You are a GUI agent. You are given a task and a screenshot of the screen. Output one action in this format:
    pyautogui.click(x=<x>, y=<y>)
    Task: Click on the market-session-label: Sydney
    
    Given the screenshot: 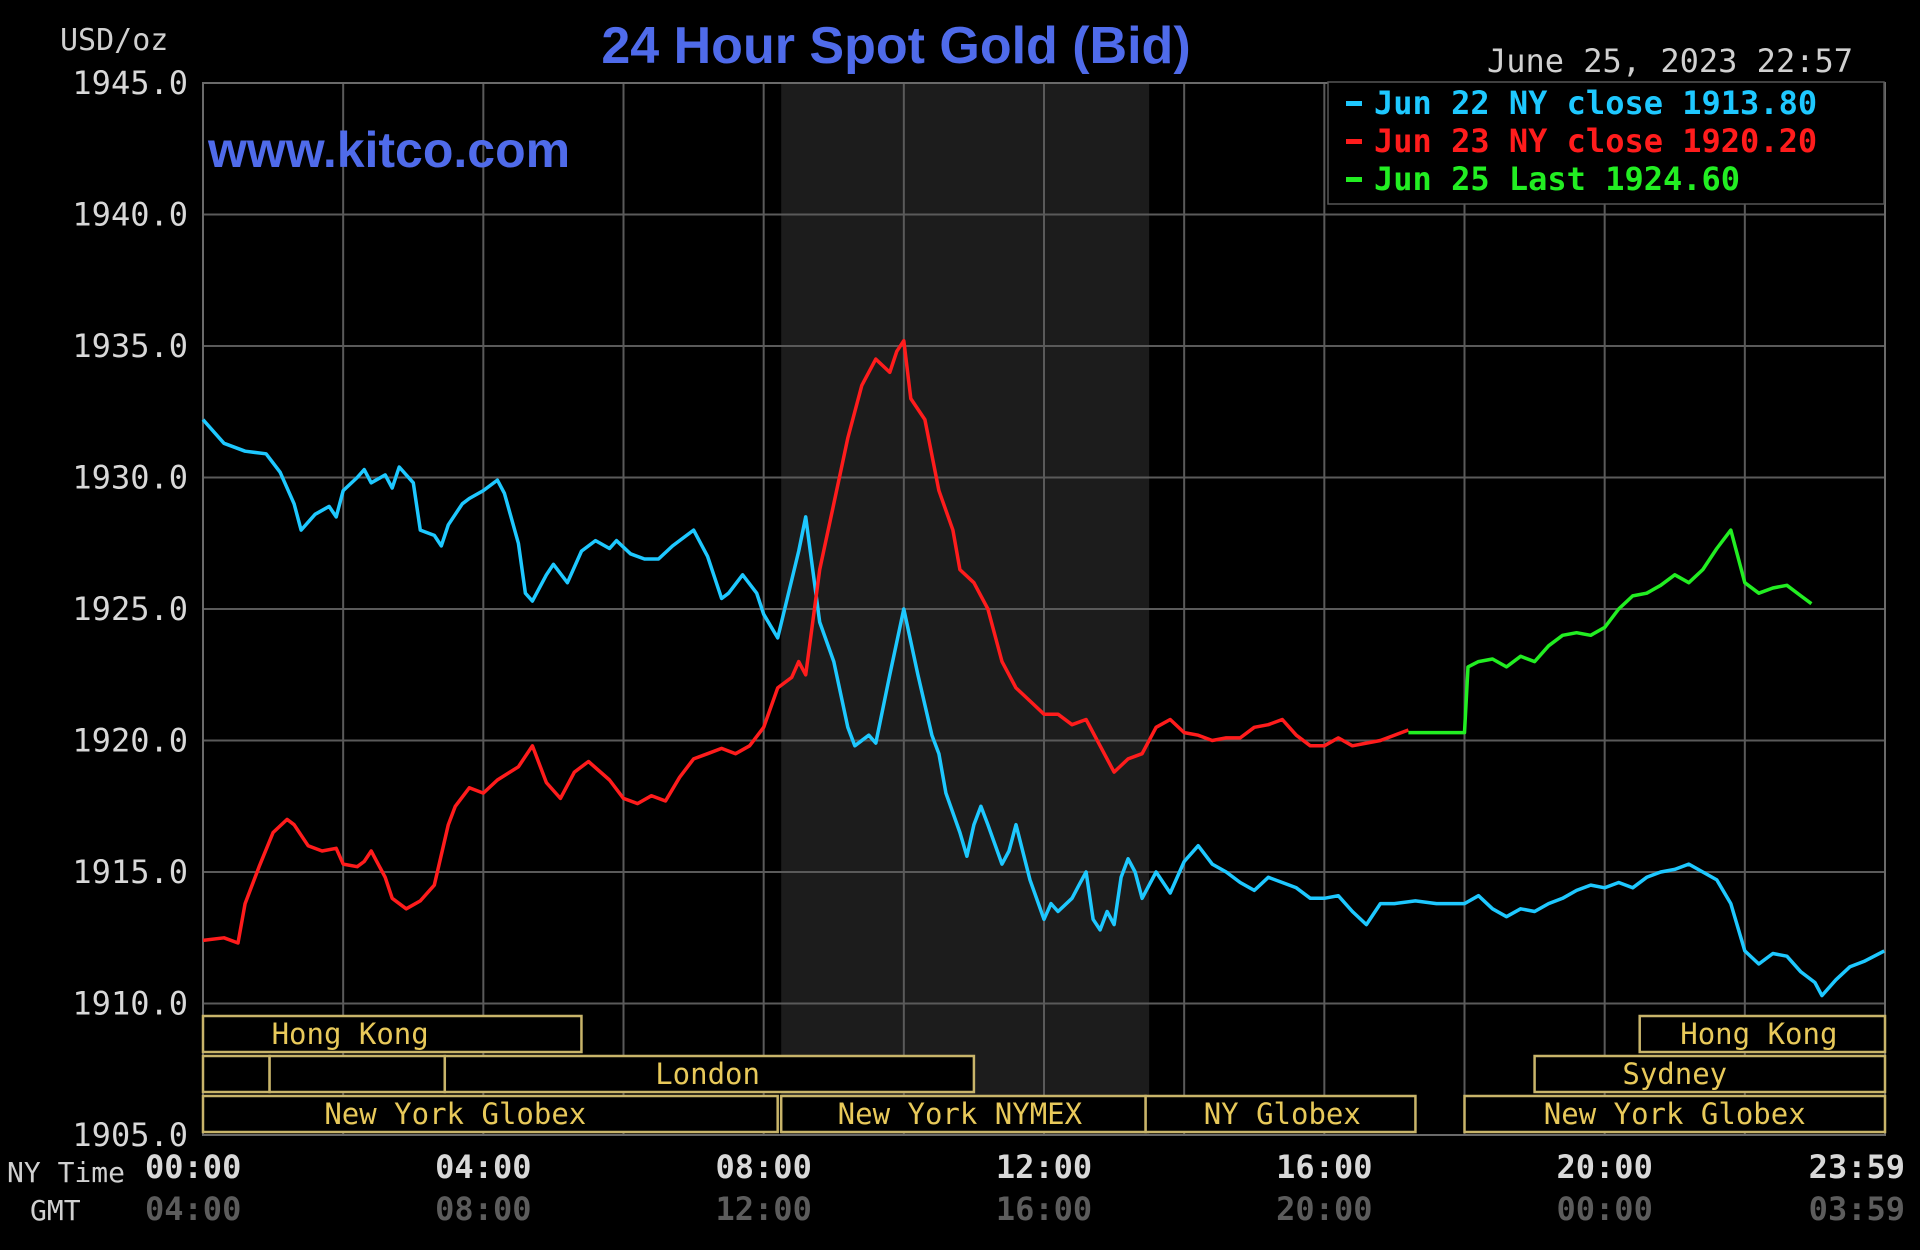 What is the action you would take?
    pyautogui.click(x=1674, y=1074)
    